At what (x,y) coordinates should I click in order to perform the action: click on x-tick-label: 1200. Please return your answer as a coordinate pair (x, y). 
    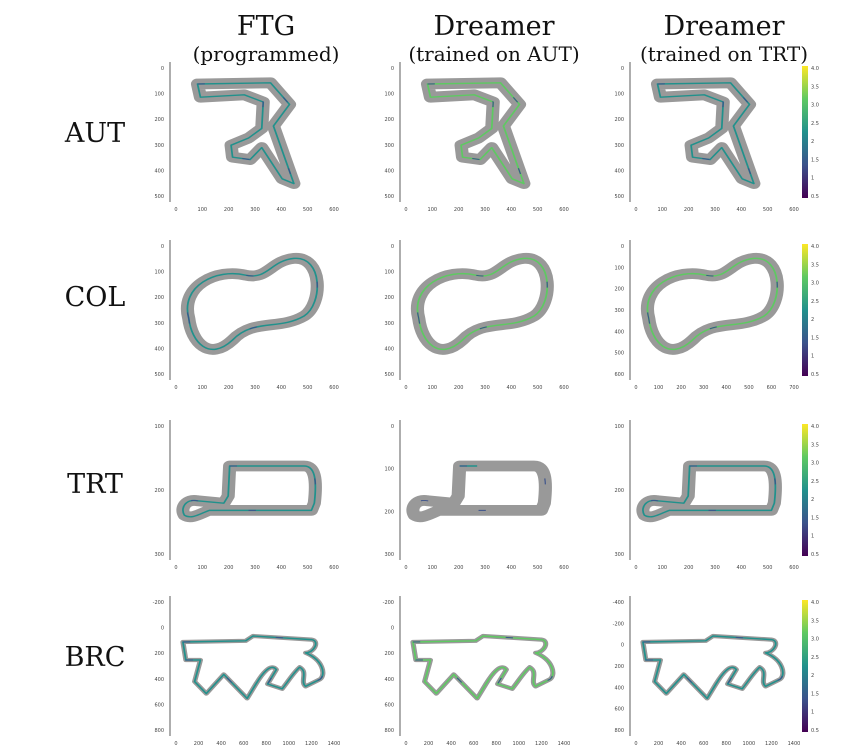
    Looking at the image, I should click on (771, 744).